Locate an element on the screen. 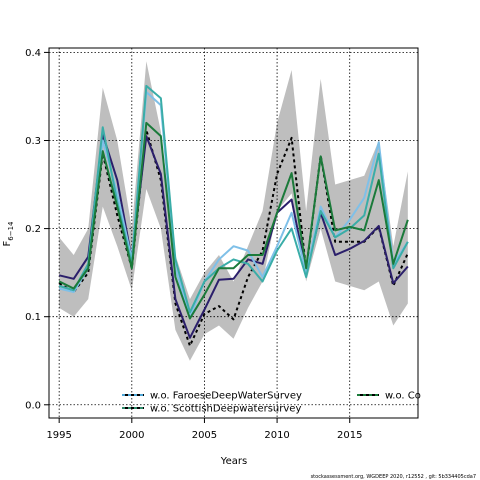 The height and width of the screenshot is (480, 480). y-tick-label: 0.0 is located at coordinates (33, 405).